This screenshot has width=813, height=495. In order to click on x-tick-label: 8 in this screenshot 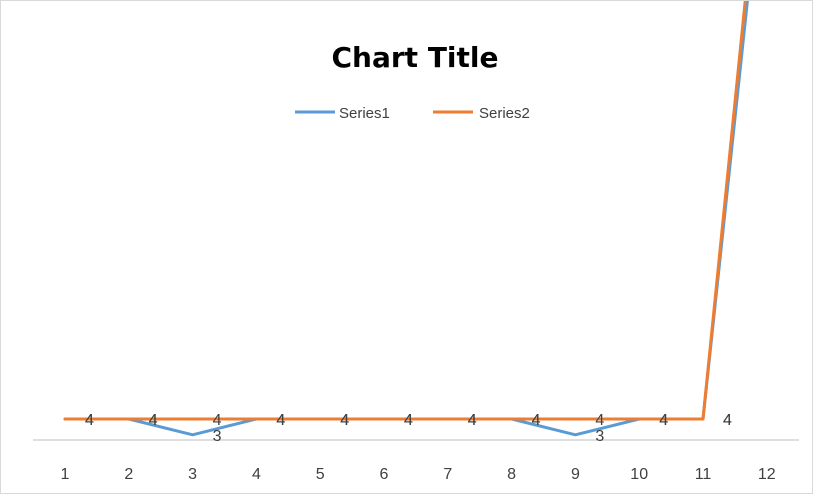, I will do `click(511, 474)`.